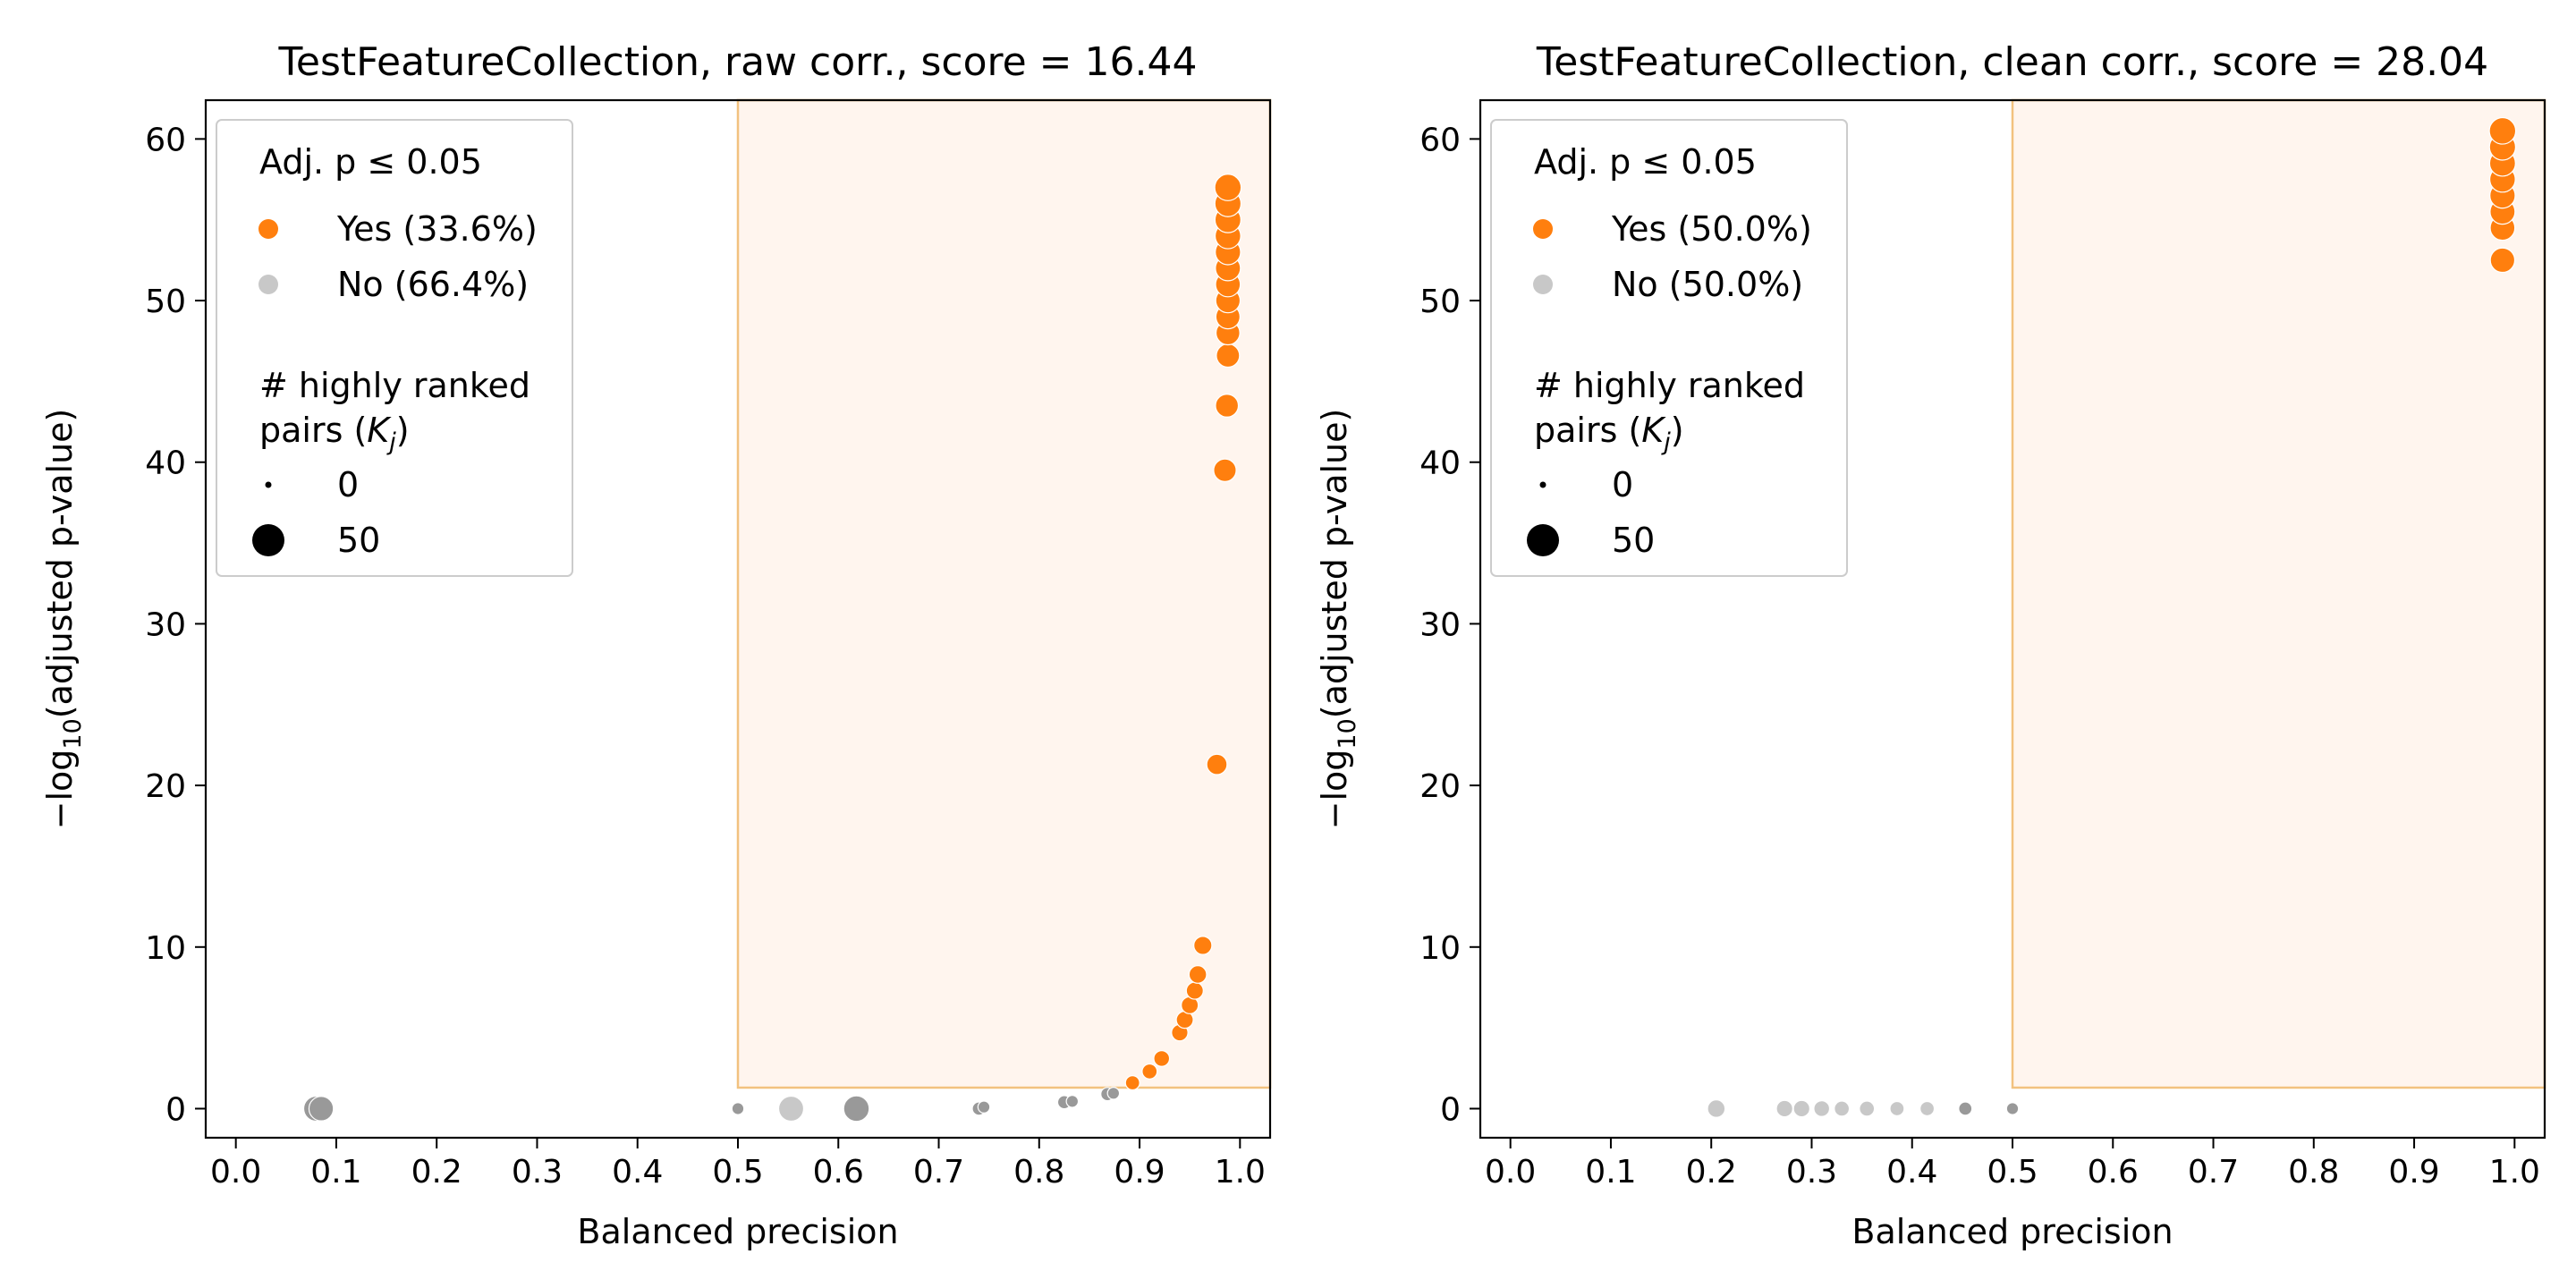 The height and width of the screenshot is (1288, 2576). Describe the element at coordinates (348, 484) in the screenshot. I see `legend-size-min: 0` at that location.